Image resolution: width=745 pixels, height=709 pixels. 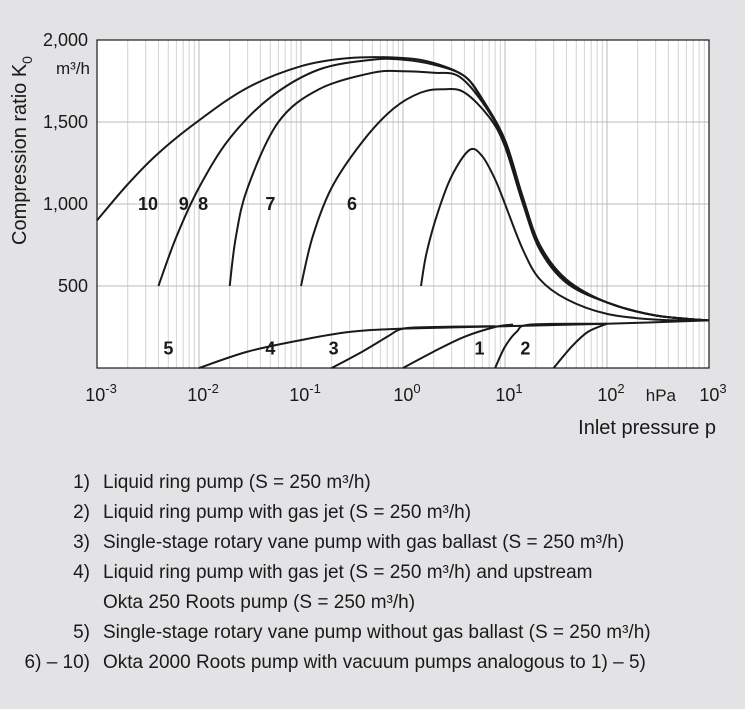 What do you see at coordinates (148, 204) in the screenshot?
I see `curve-label-10: 10` at bounding box center [148, 204].